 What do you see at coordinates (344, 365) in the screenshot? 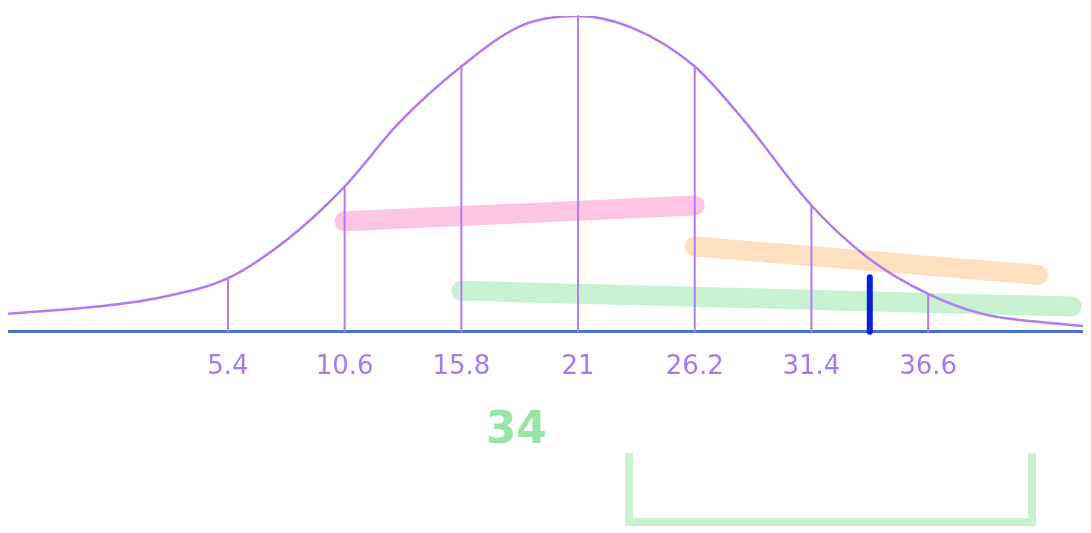
I see `x-tick-label: 10.6` at bounding box center [344, 365].